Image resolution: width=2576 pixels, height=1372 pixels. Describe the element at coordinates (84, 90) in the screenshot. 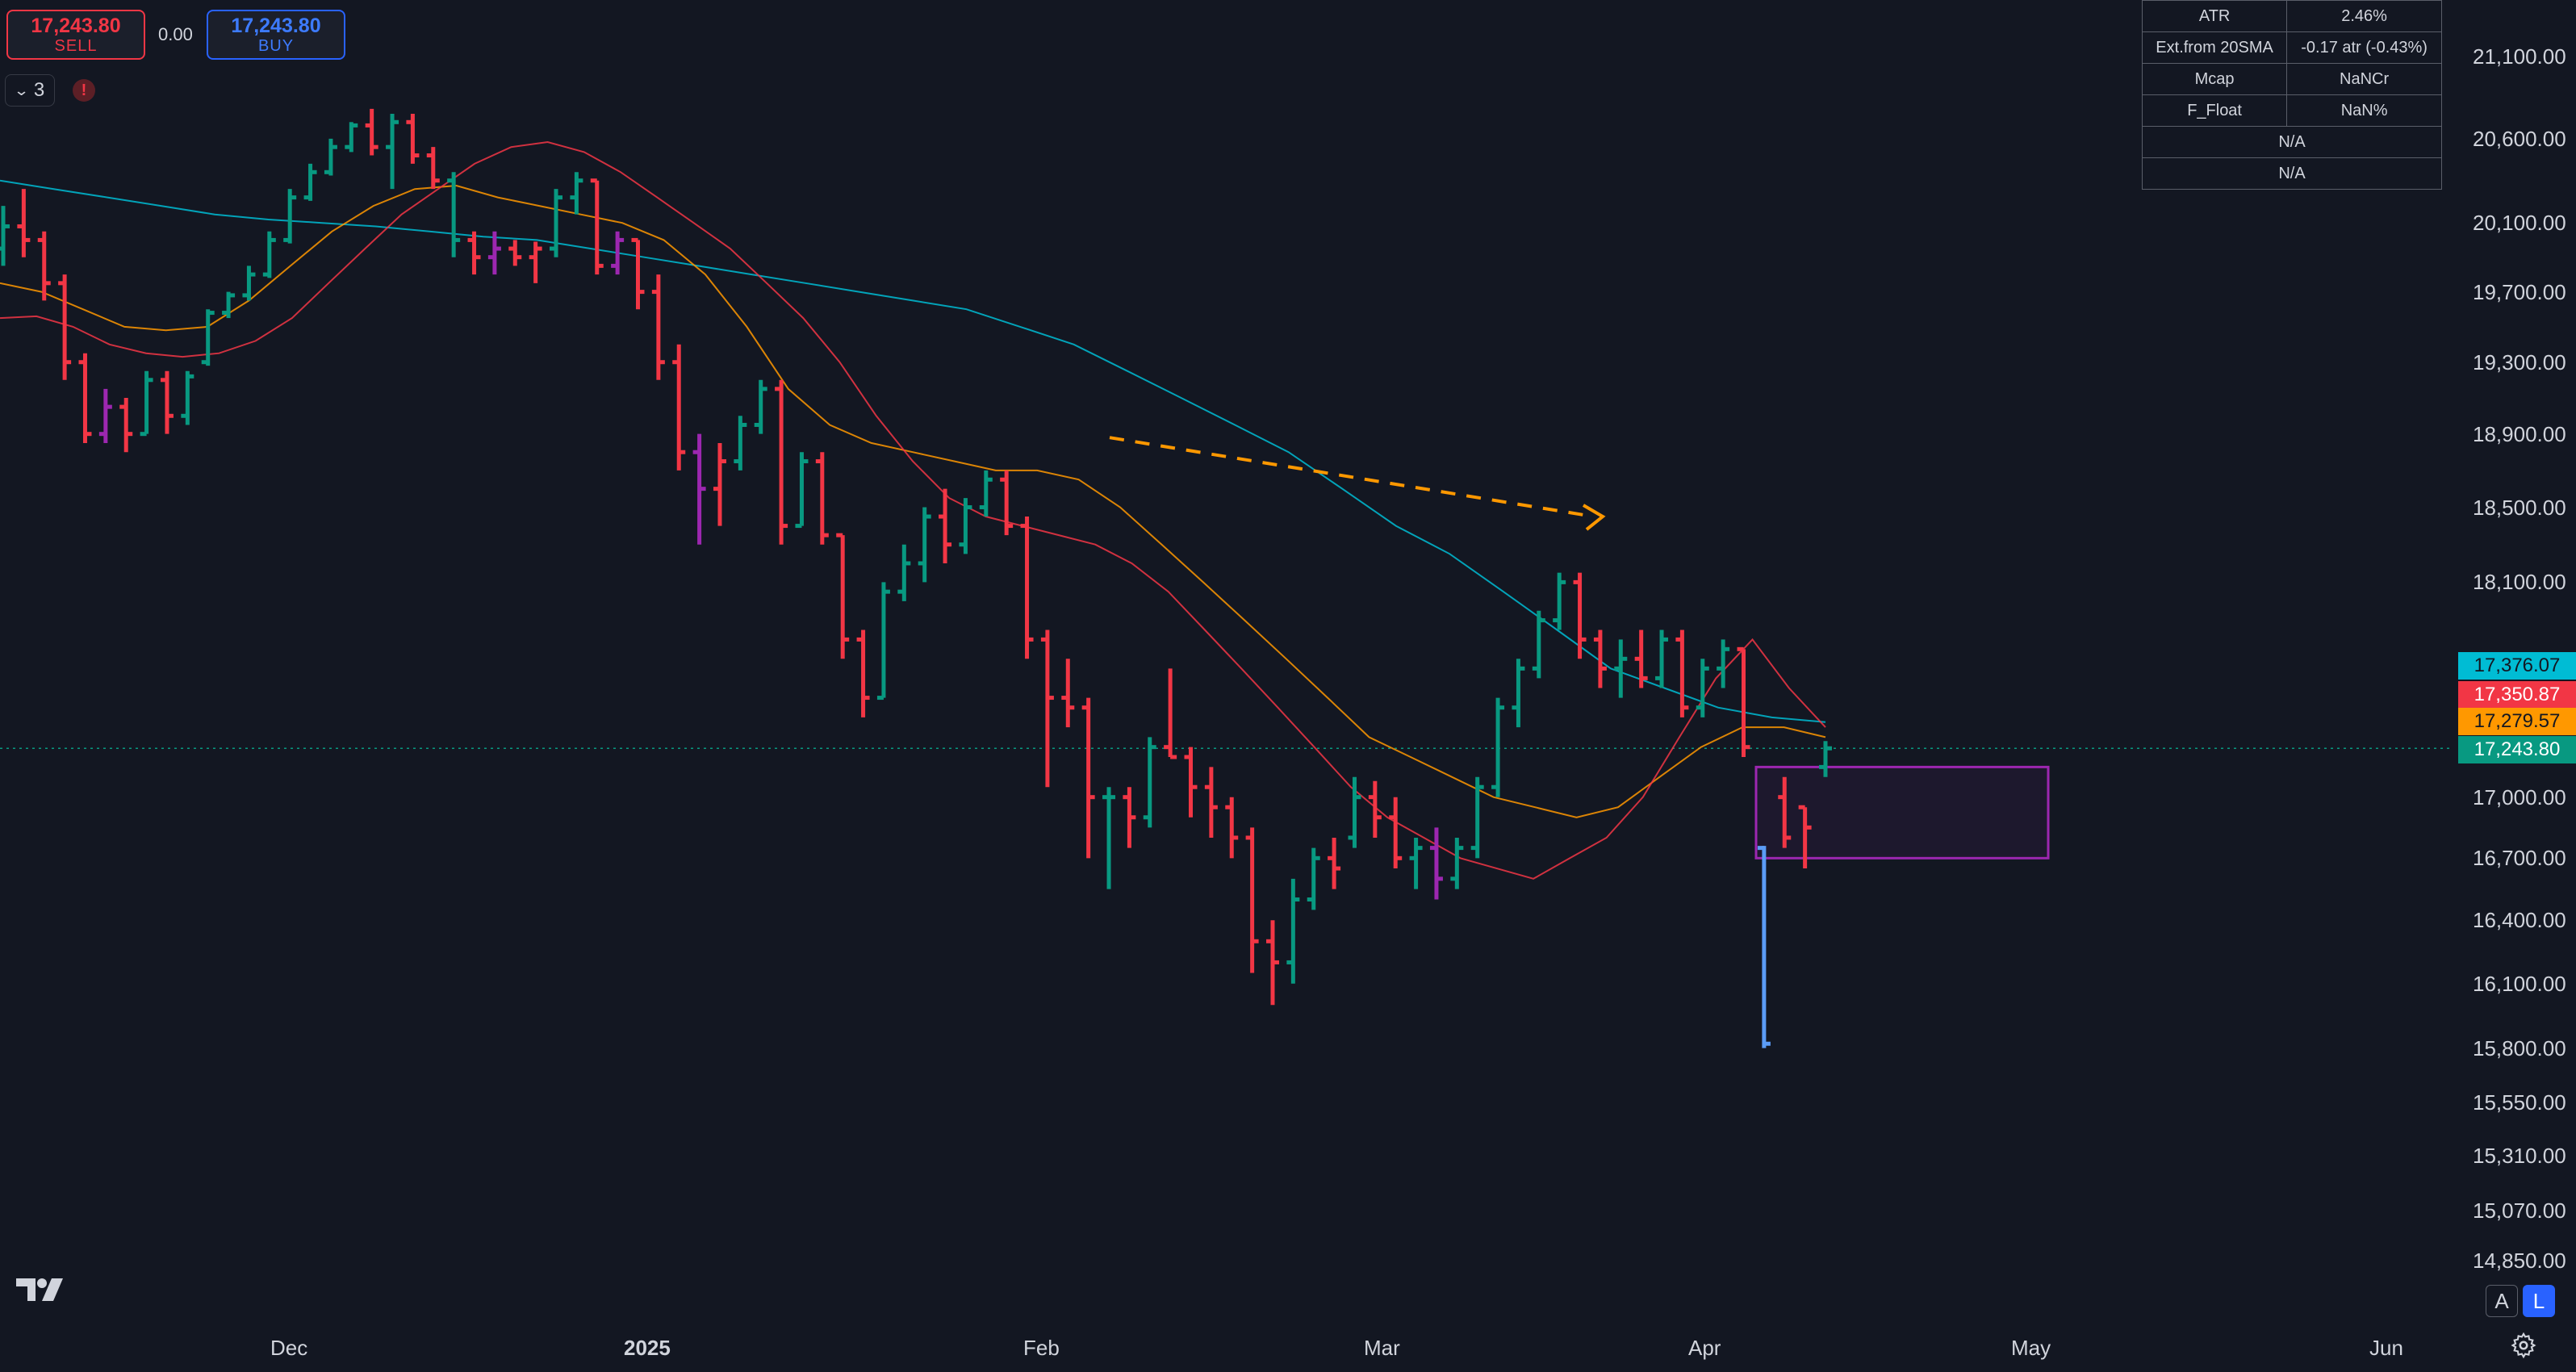

I see `alert-icon: !` at that location.